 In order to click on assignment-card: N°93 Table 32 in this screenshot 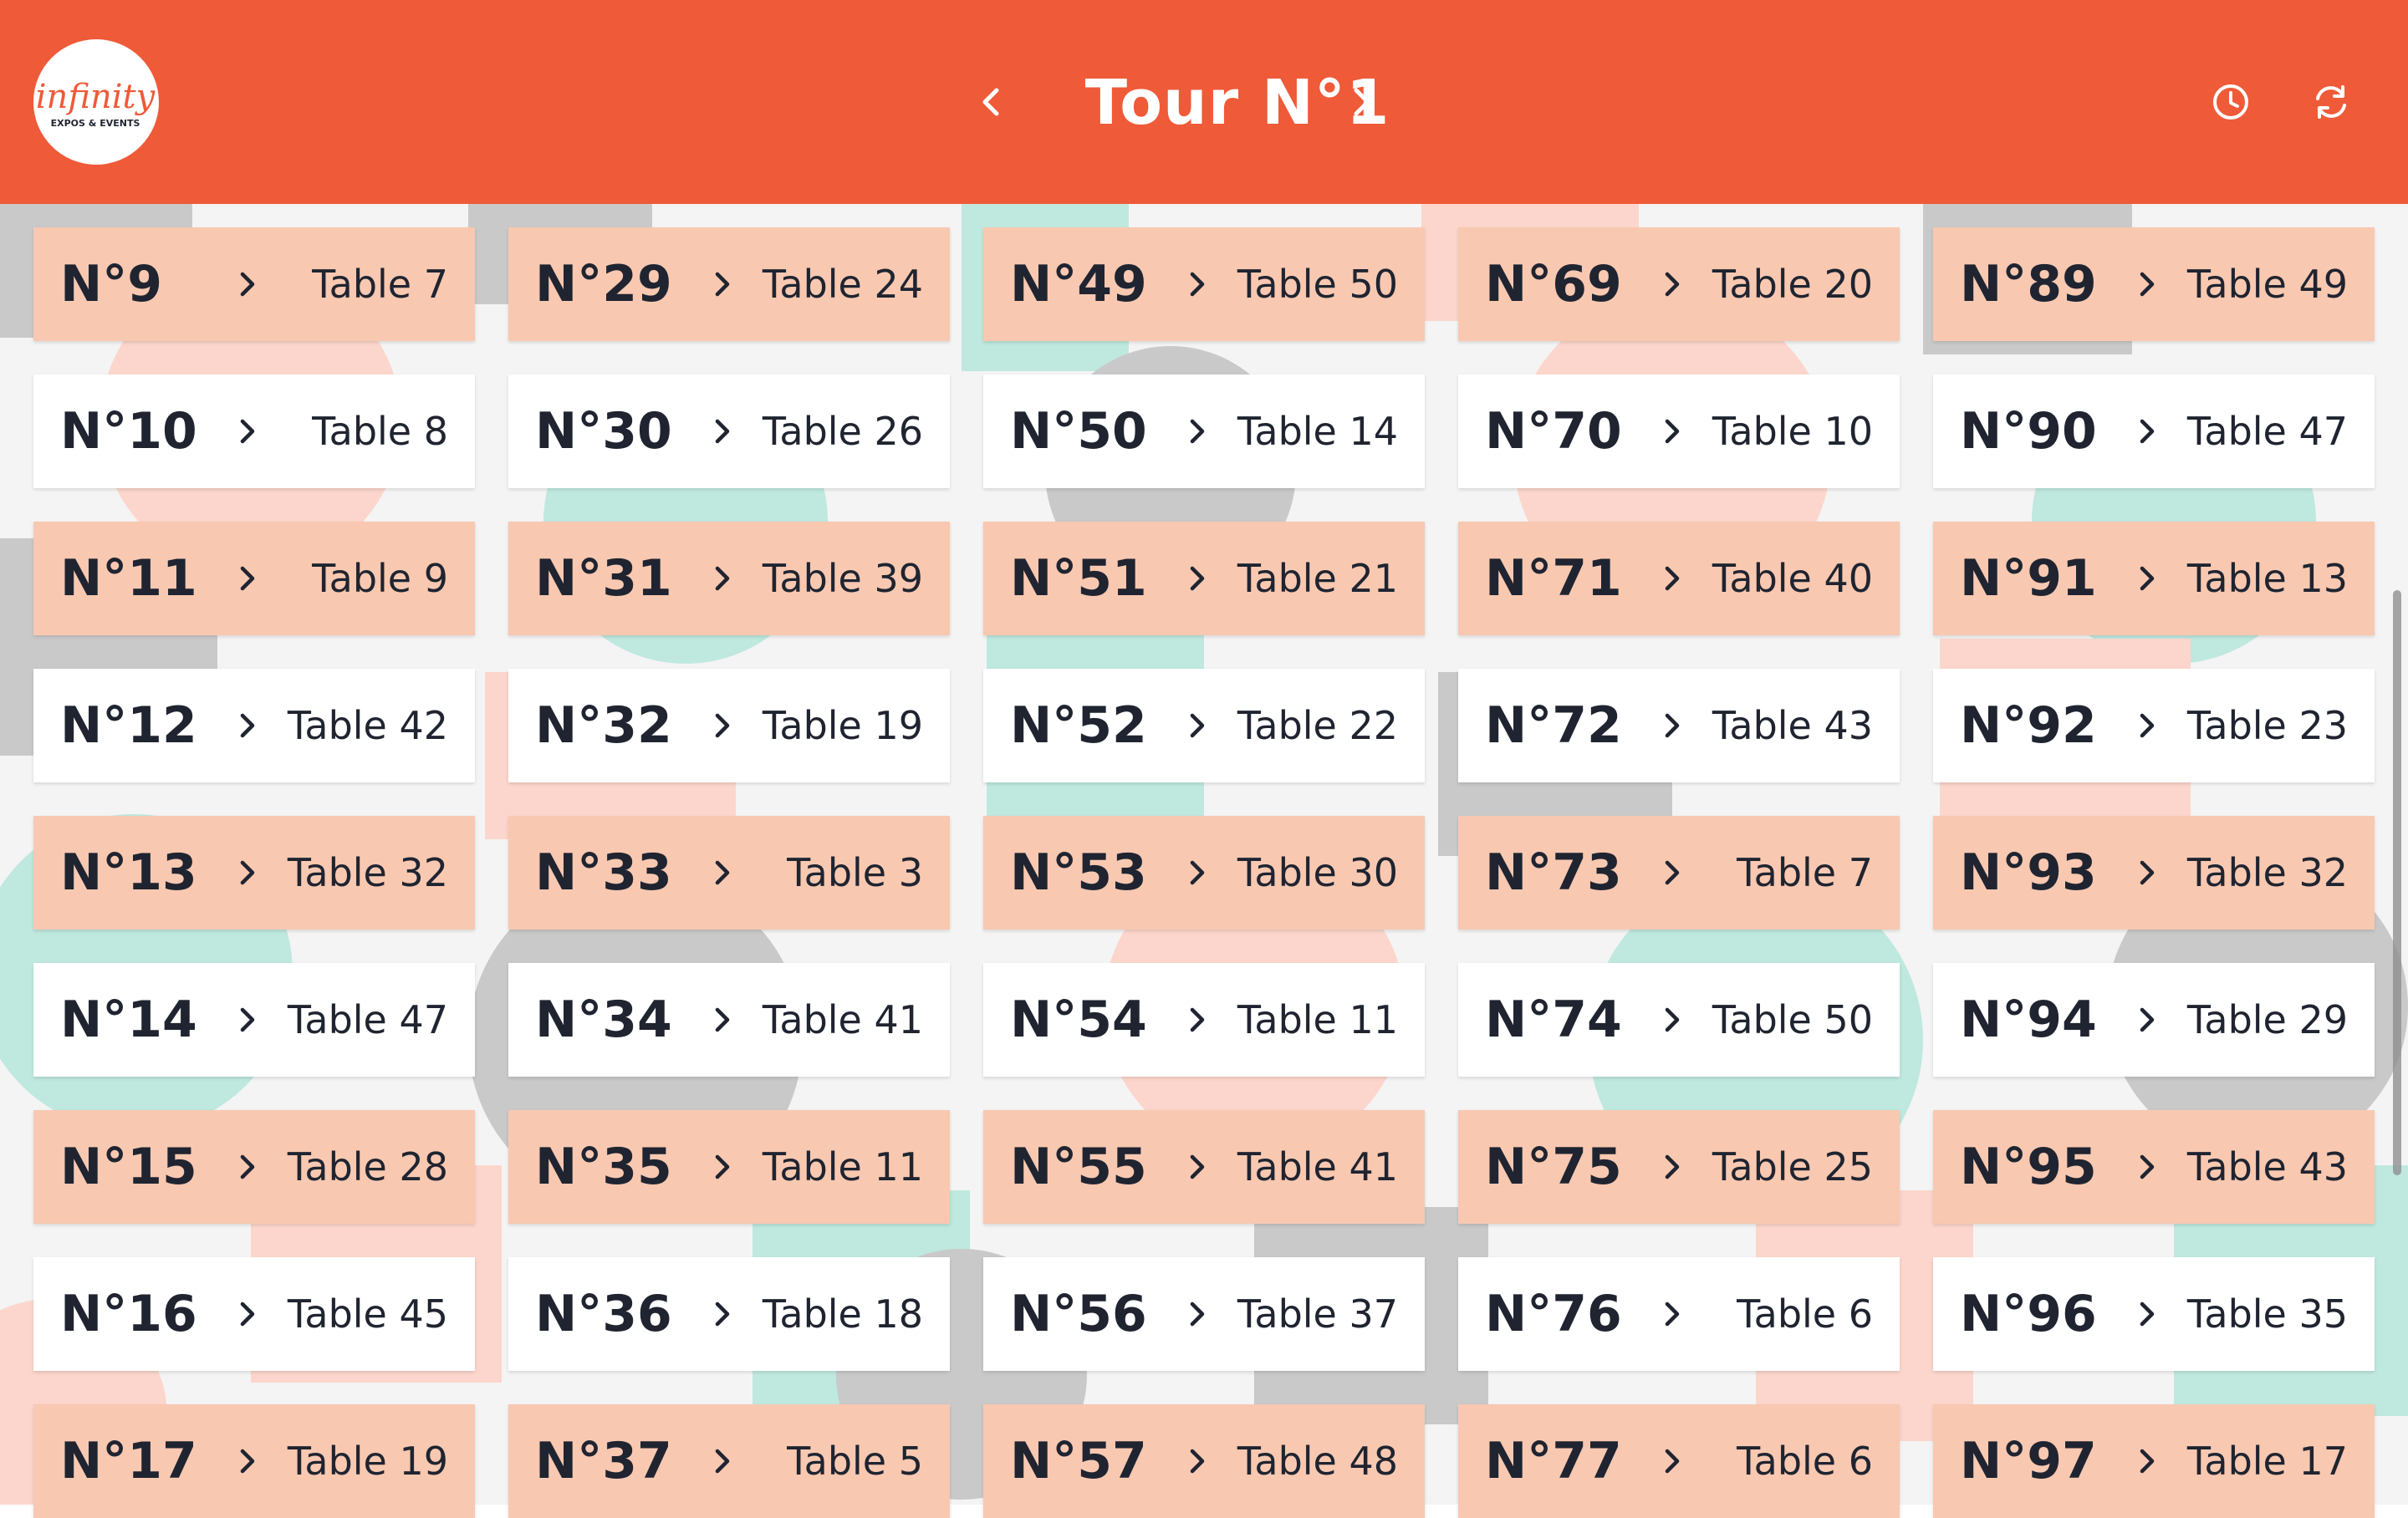, I will do `click(2154, 873)`.